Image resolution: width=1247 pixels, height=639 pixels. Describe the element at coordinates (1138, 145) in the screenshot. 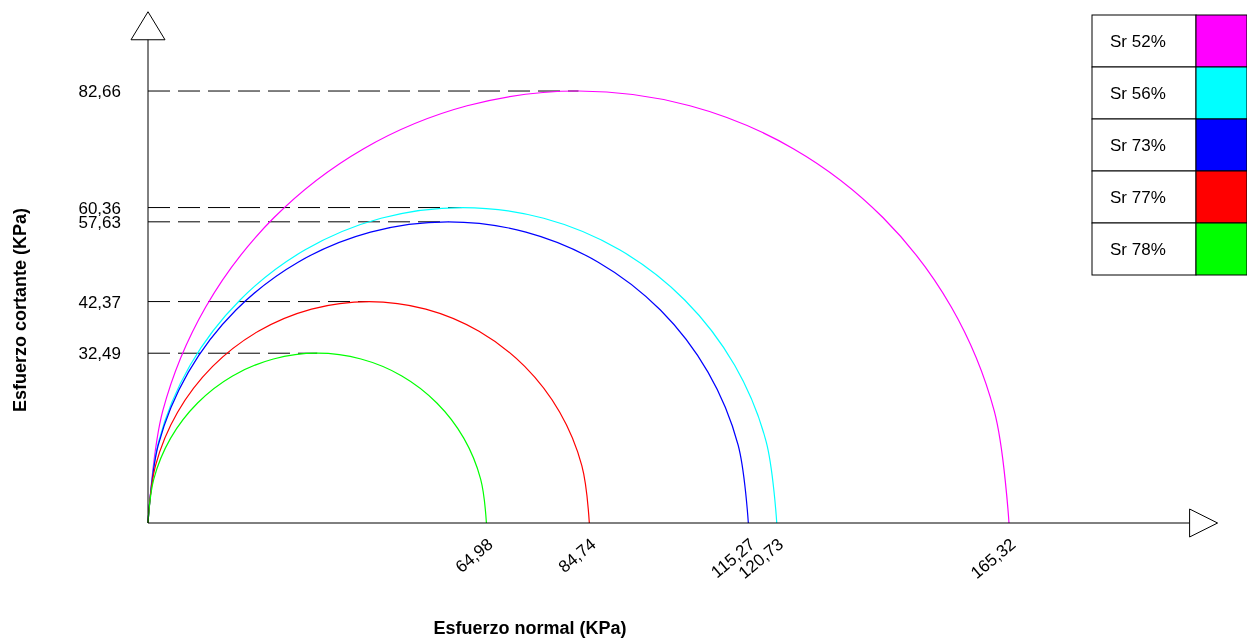

I see `text: Sr 73%` at that location.